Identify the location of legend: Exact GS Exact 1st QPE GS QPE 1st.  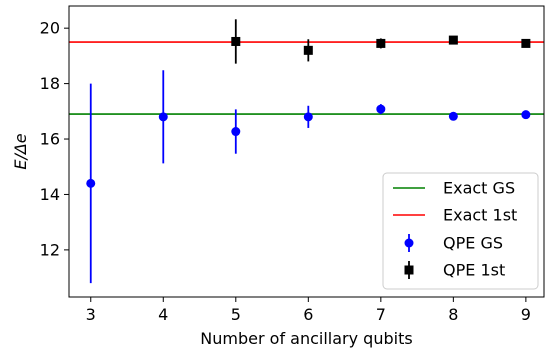
(460, 231).